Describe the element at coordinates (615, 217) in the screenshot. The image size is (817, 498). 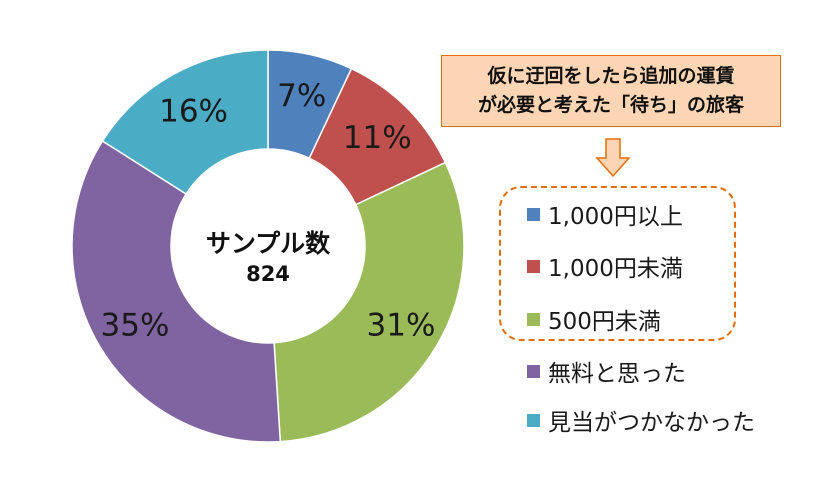
I see `legend-label: 1,000円以上` at that location.